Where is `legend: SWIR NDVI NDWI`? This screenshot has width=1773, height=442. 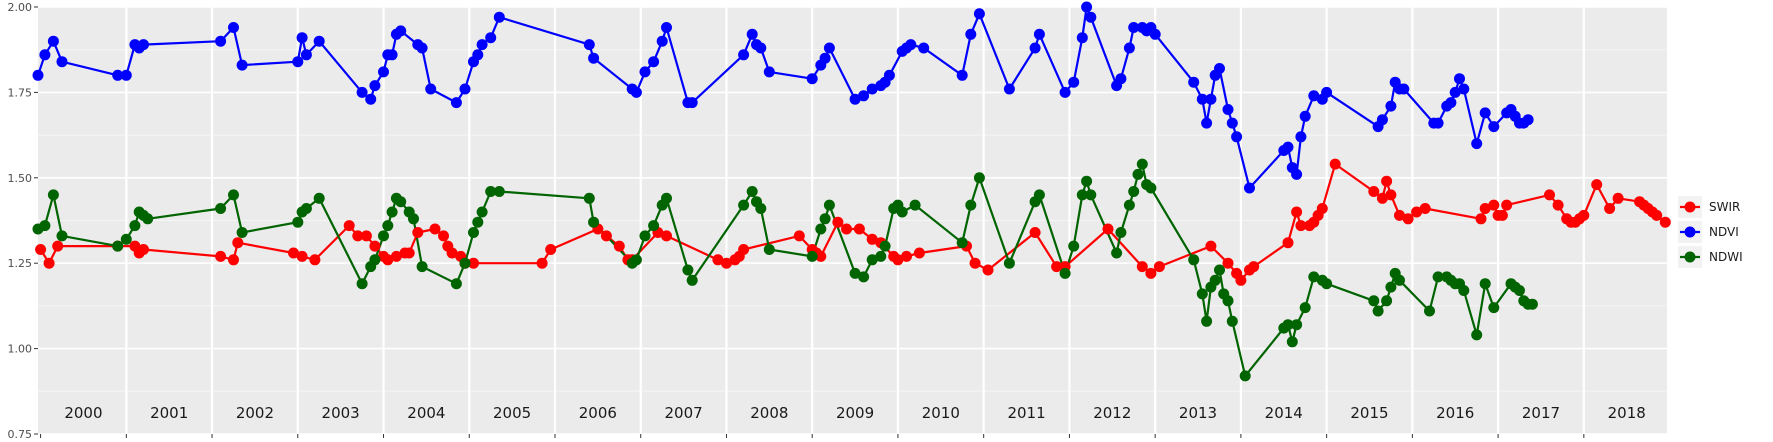
legend: SWIR NDVI NDWI is located at coordinates (1710, 232).